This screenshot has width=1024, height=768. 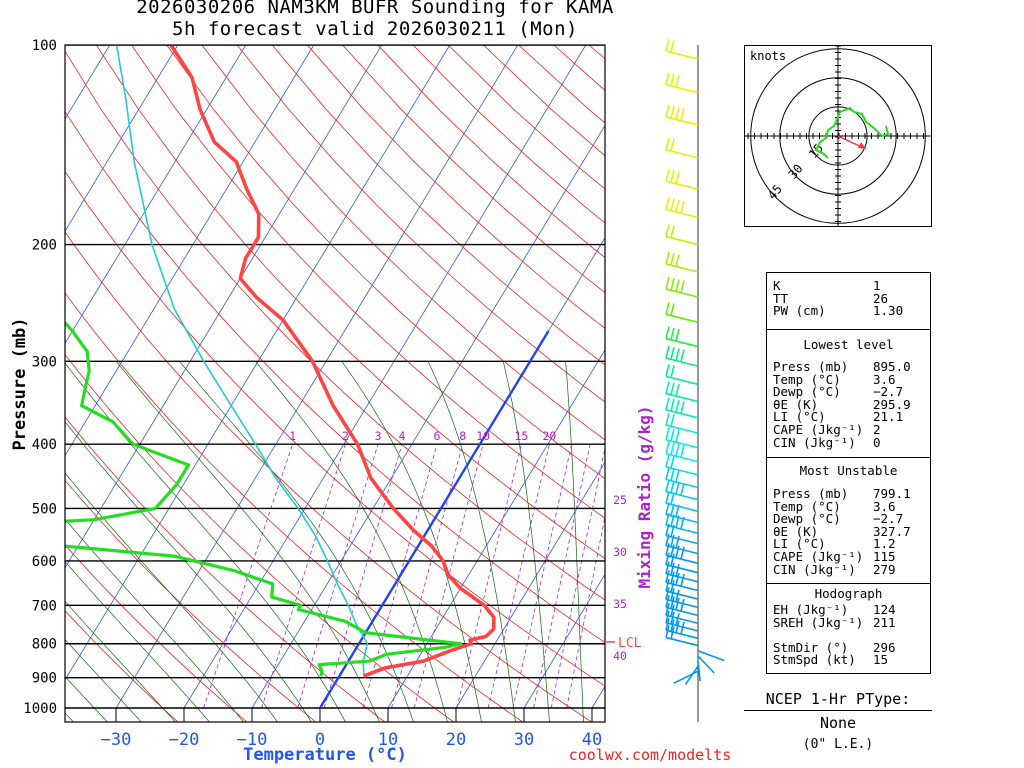 I want to click on index-value: 1.2, so click(x=884, y=544).